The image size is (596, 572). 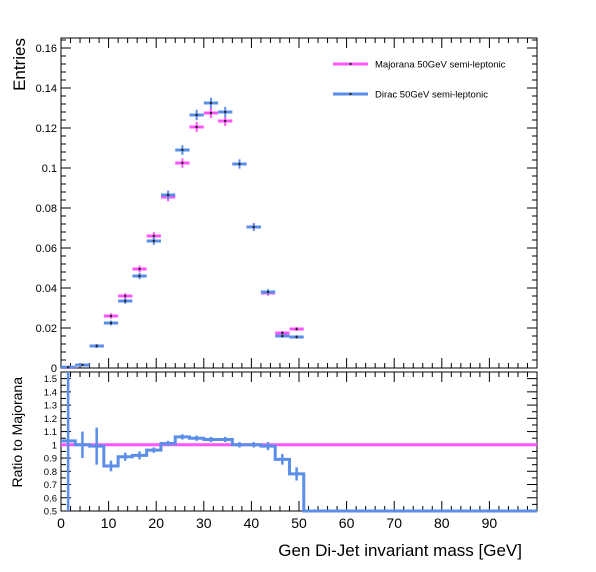 I want to click on top-y-tick-label: 0.1, so click(x=49, y=169).